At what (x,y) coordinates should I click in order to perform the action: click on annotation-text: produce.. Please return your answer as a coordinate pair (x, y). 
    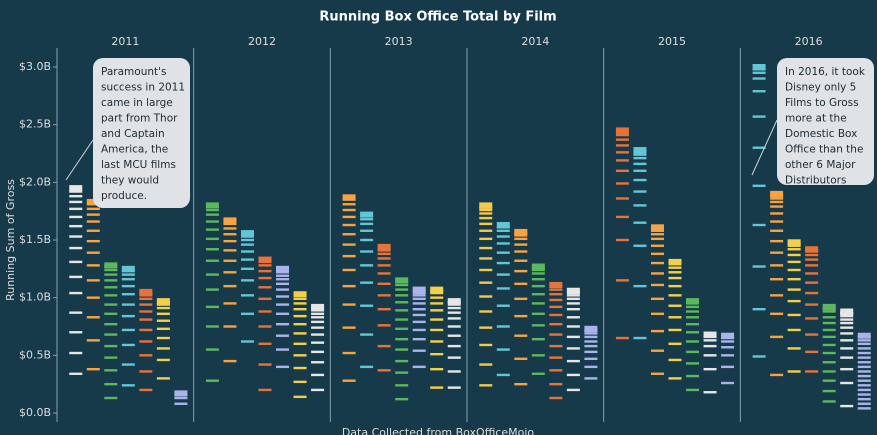
    Looking at the image, I should click on (124, 196).